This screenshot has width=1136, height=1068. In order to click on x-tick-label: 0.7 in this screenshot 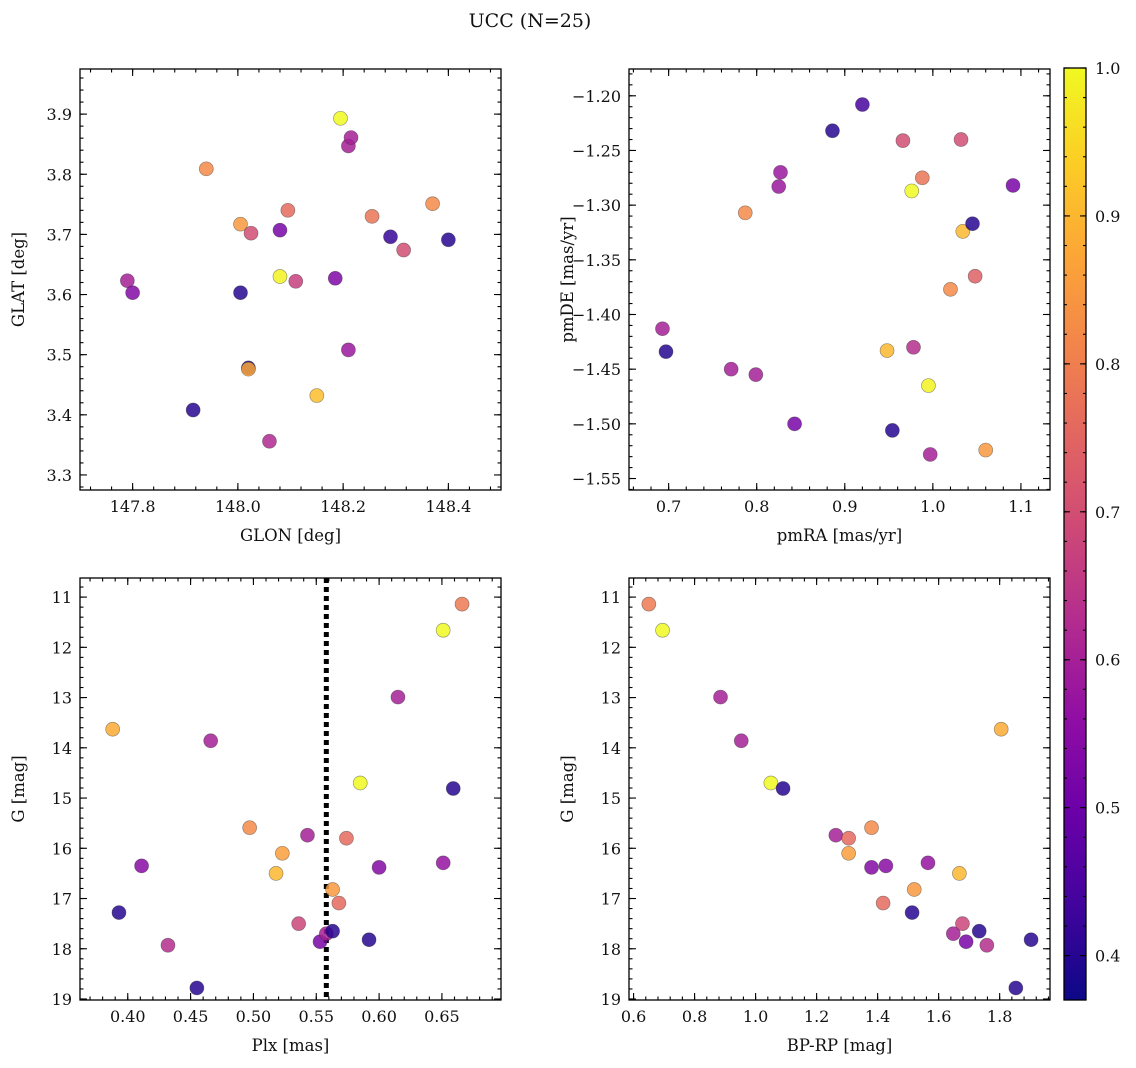, I will do `click(668, 506)`.